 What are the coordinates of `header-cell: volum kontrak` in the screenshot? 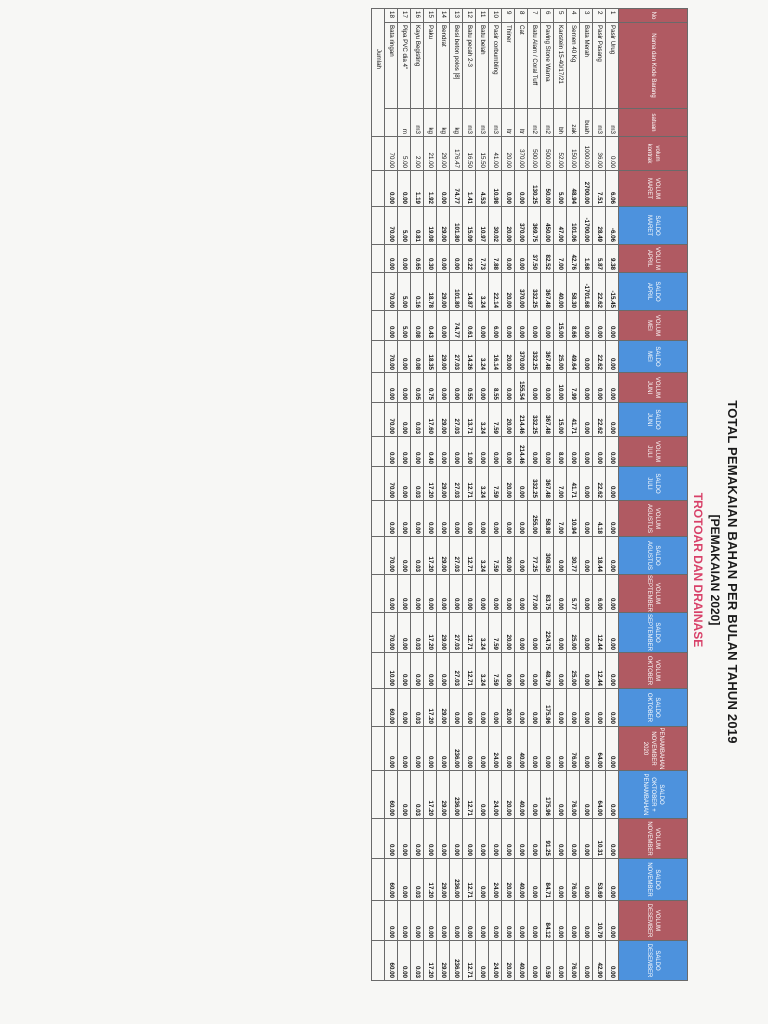 It's located at (653, 153).